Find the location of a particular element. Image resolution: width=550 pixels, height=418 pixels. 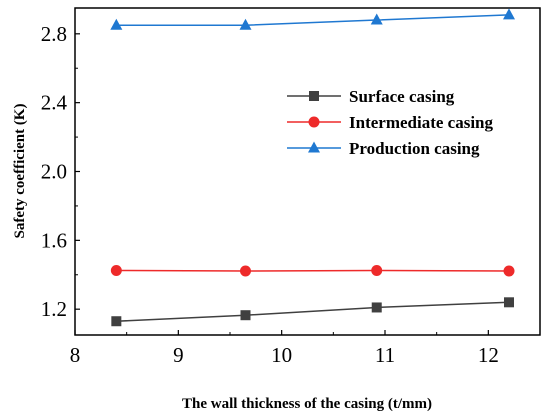

intermediate-casing-line is located at coordinates (313, 270).